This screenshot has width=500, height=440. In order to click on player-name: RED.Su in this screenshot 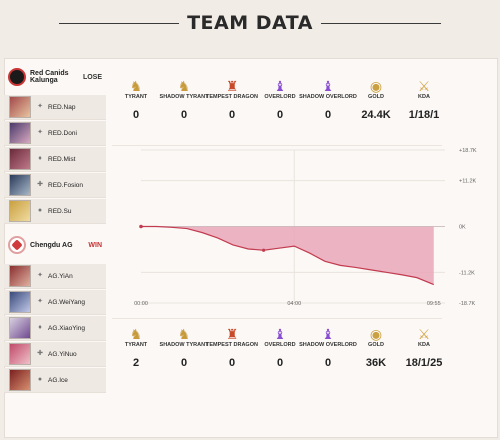, I will do `click(60, 211)`.